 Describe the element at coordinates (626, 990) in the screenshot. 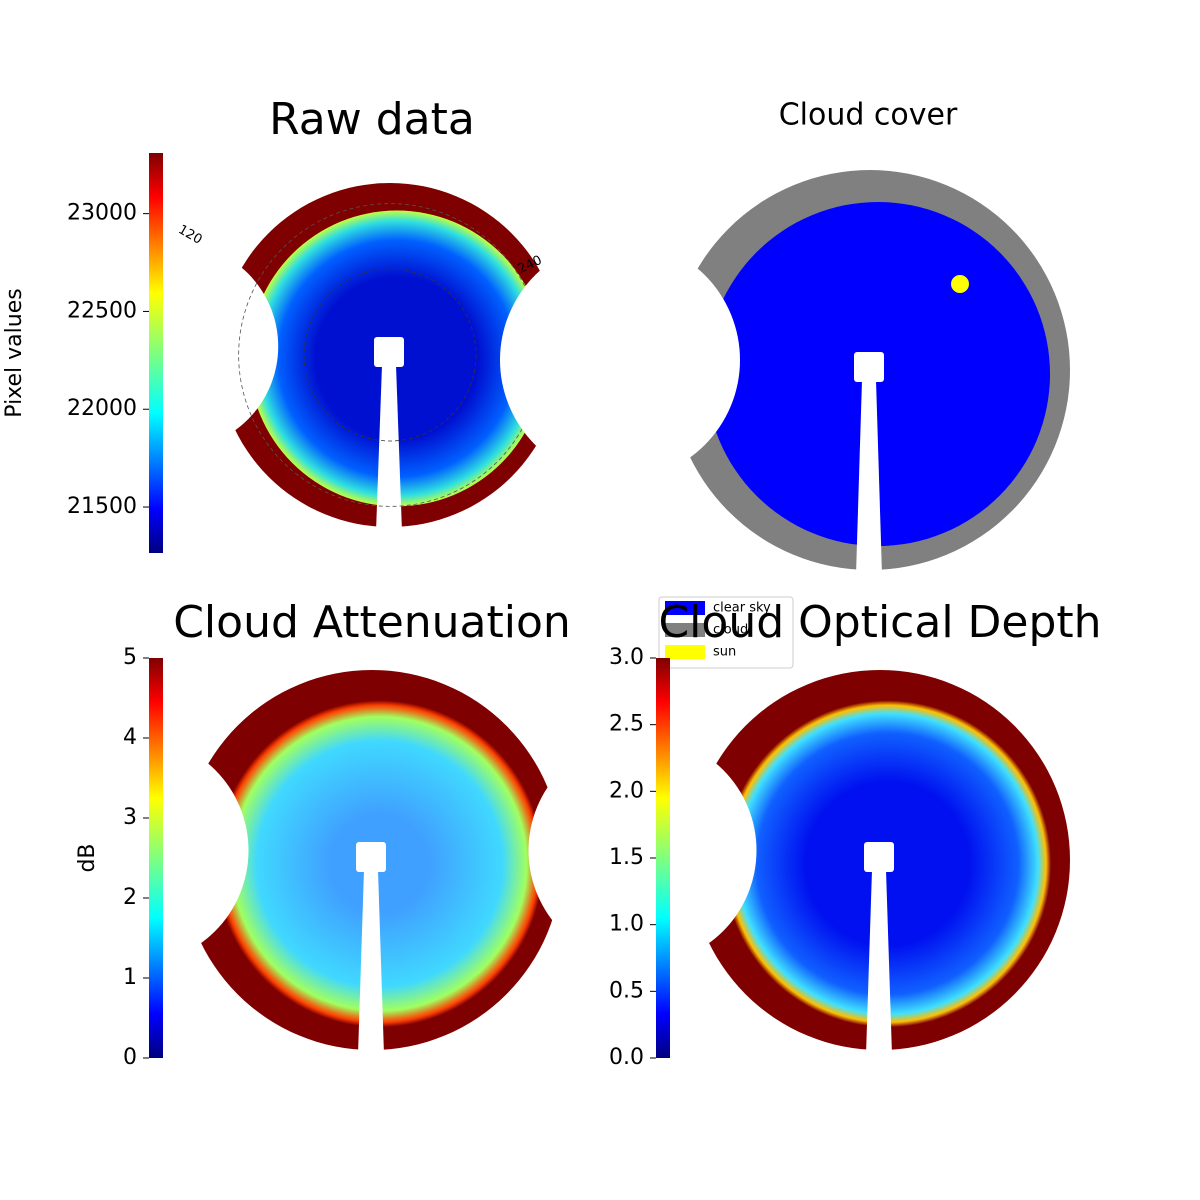

I see `colorbar-tick-label: 0.5` at that location.